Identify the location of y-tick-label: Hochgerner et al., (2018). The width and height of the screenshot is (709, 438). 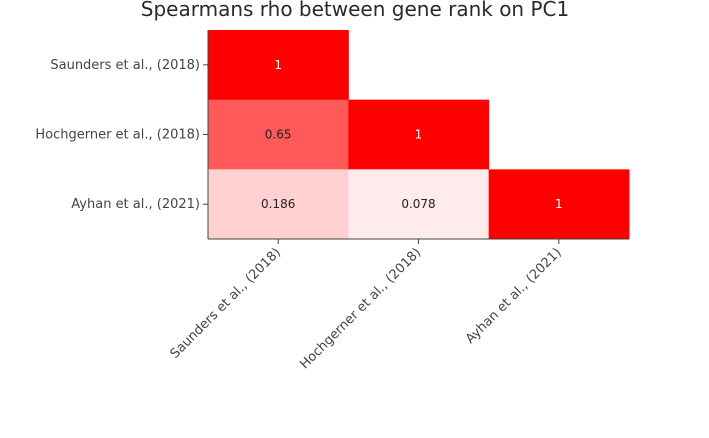
(117, 135).